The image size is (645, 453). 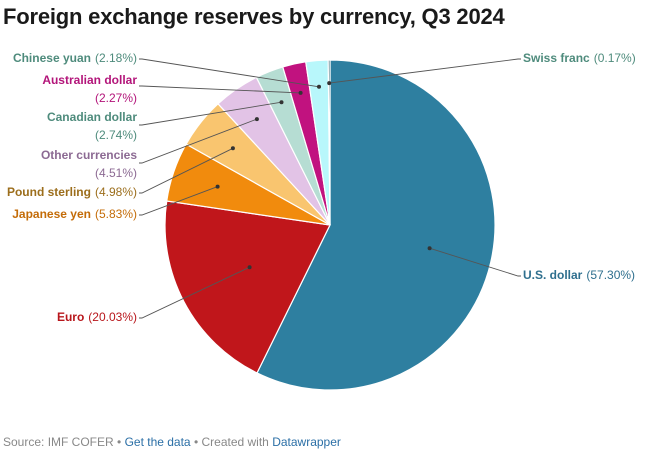 I want to click on leader-line-canadian-dollar, so click(x=210, y=113).